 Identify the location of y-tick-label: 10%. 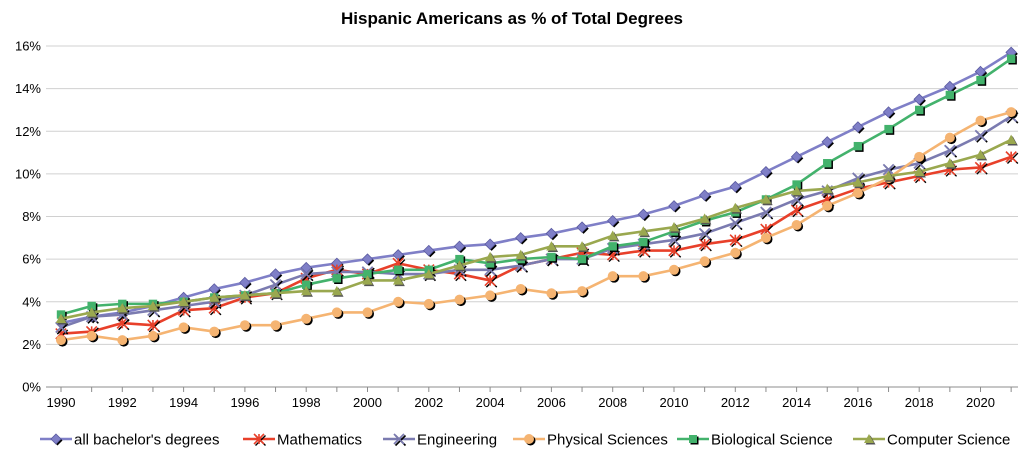
(28, 173).